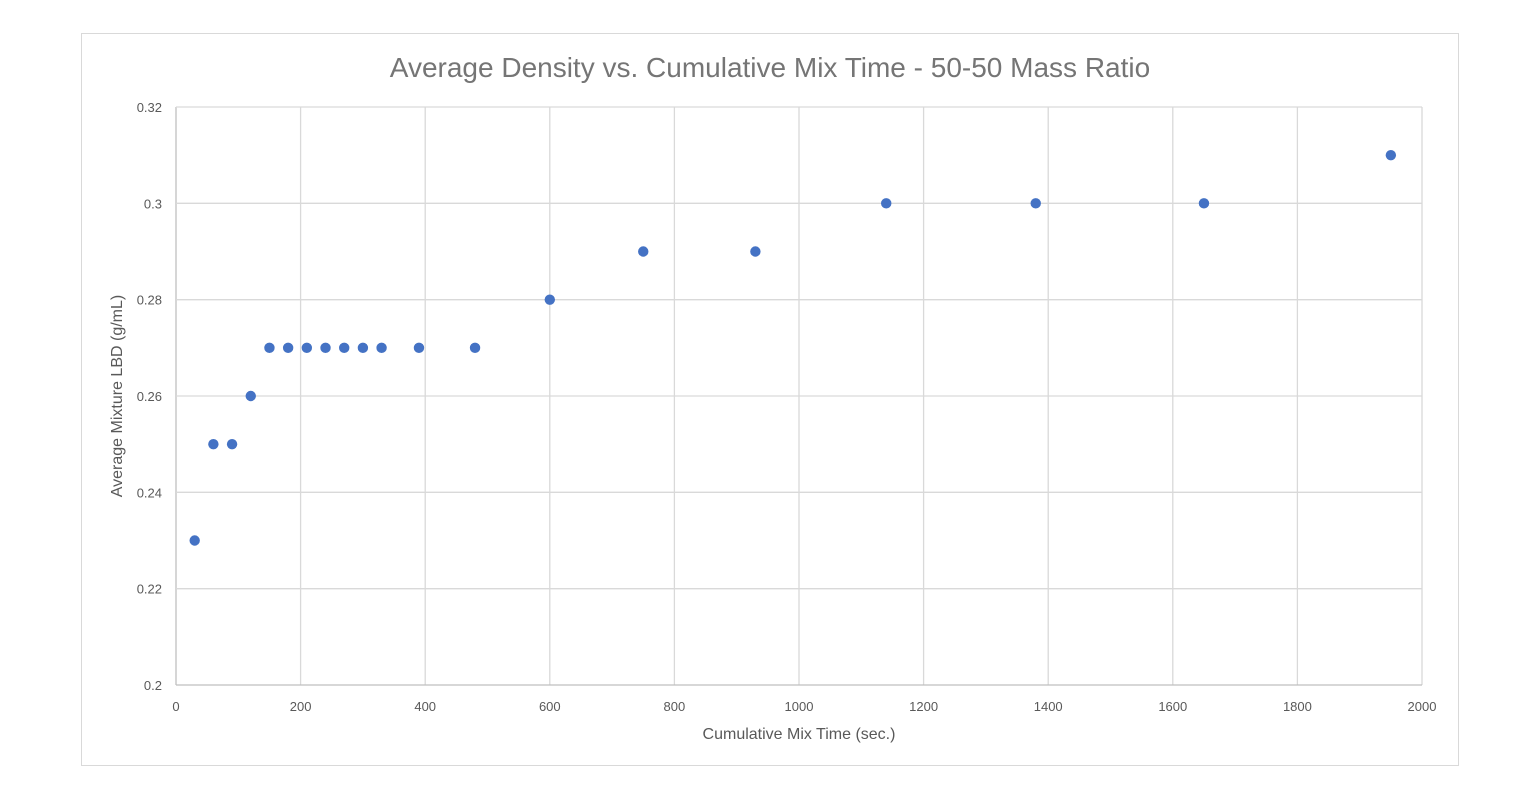 The height and width of the screenshot is (800, 1540). I want to click on x-tick-label: 400, so click(425, 706).